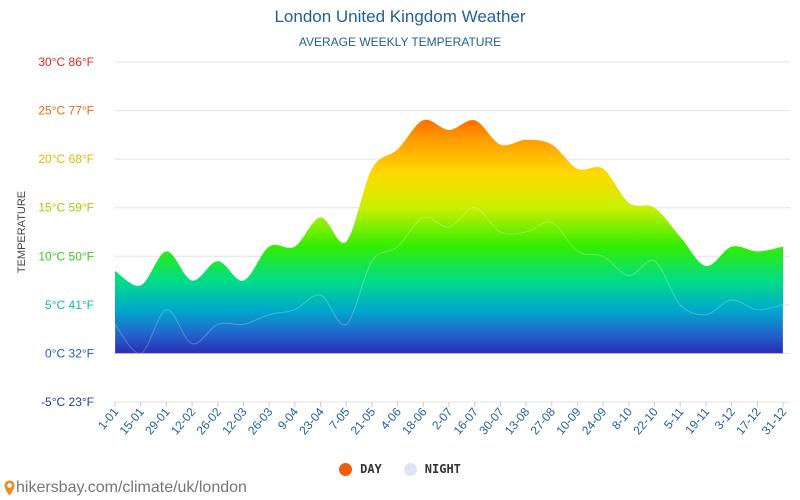 This screenshot has width=800, height=500. What do you see at coordinates (442, 469) in the screenshot?
I see `legend-night-label: NIGHT` at bounding box center [442, 469].